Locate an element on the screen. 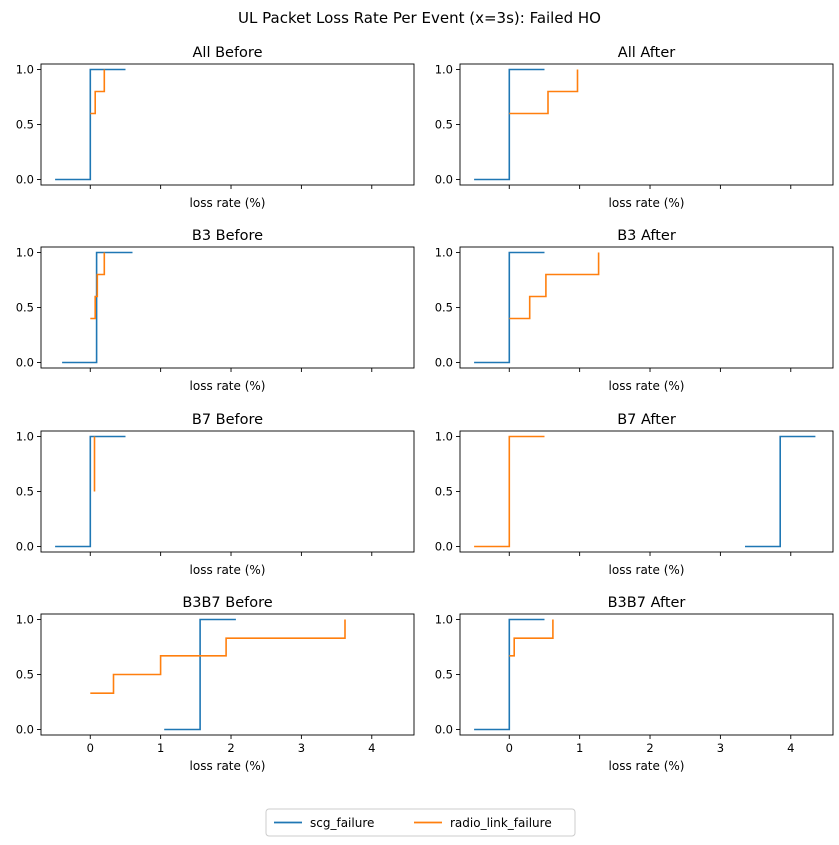  subplot-all-before: All Before 0.0 0.5 1.0 loss rate (%) is located at coordinates (215, 127).